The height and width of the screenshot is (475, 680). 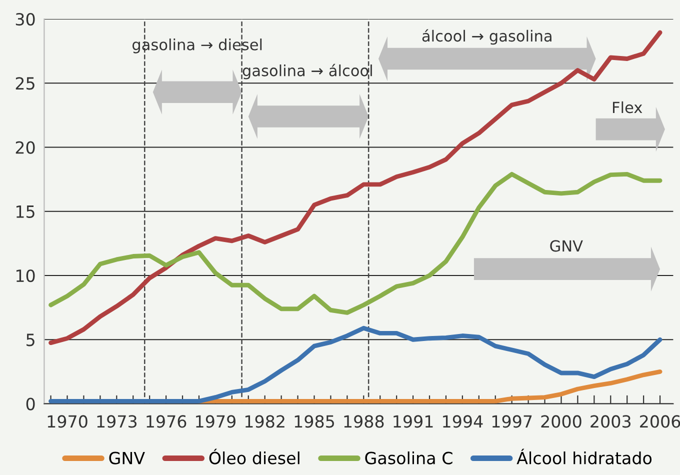 What do you see at coordinates (413, 421) in the screenshot?
I see `x-tick-label: 1991` at bounding box center [413, 421].